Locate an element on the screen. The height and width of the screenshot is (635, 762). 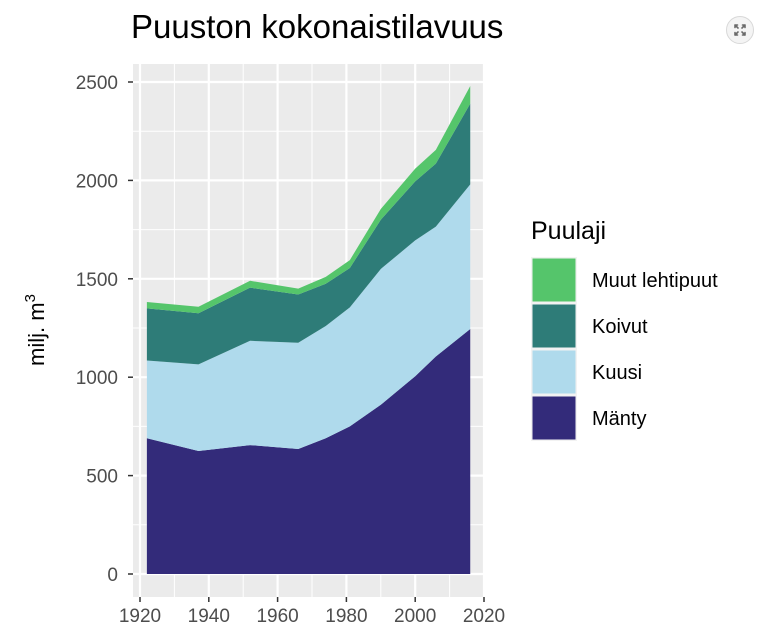
legend-label-muut-lehtipuut: Muut lehtipuut is located at coordinates (655, 281).